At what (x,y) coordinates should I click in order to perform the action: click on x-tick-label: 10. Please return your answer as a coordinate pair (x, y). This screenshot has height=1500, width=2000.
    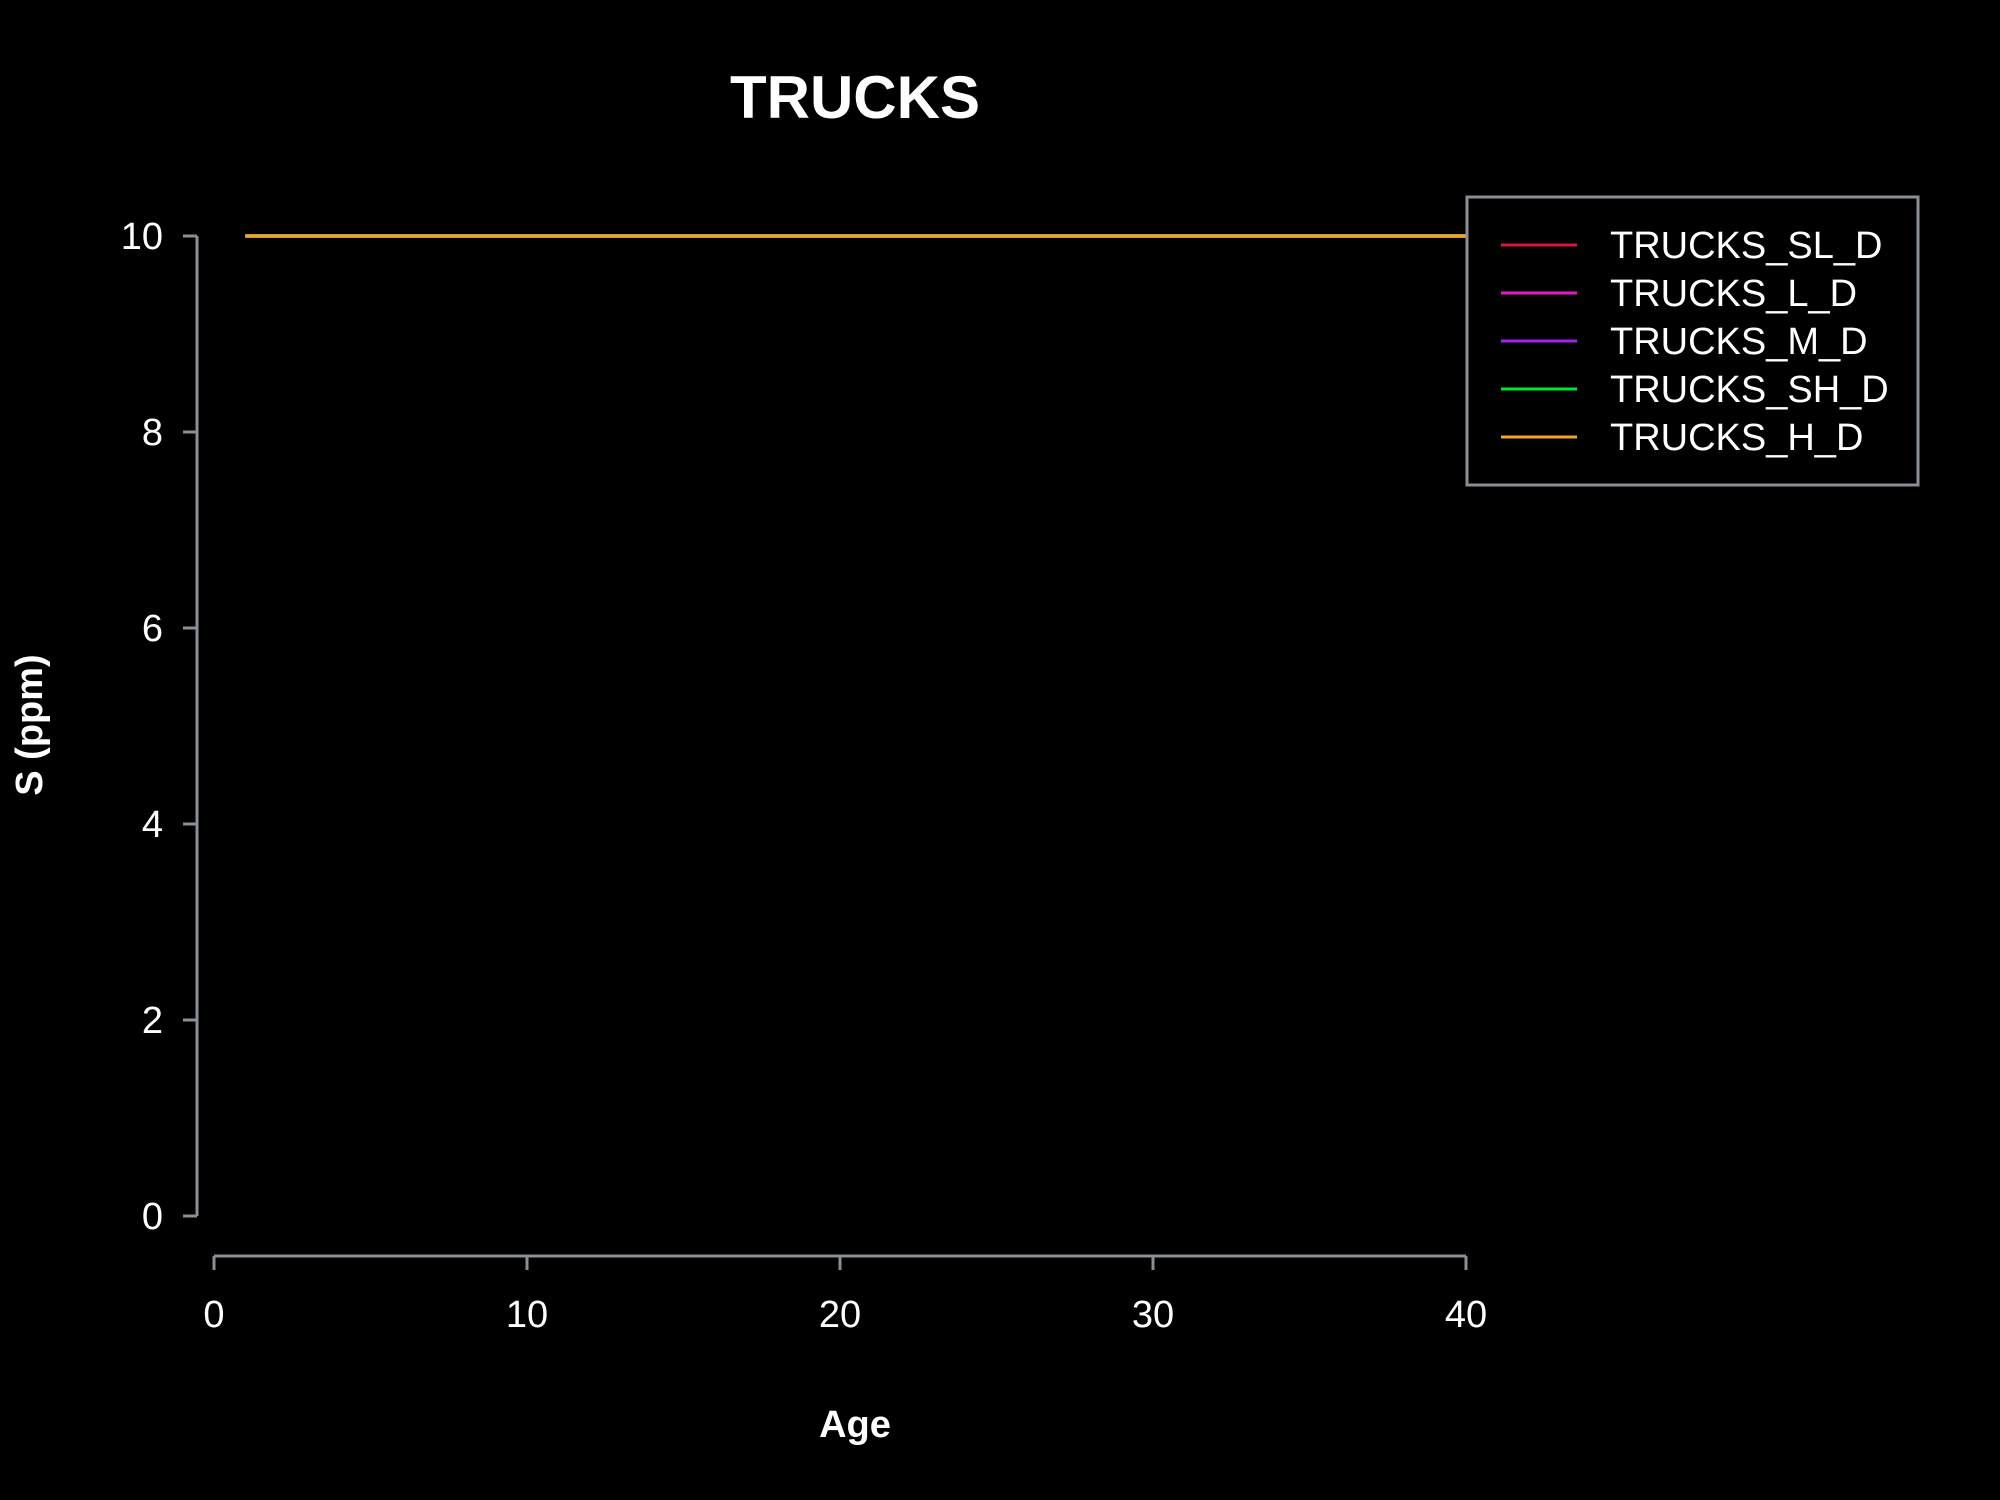
    Looking at the image, I should click on (527, 1315).